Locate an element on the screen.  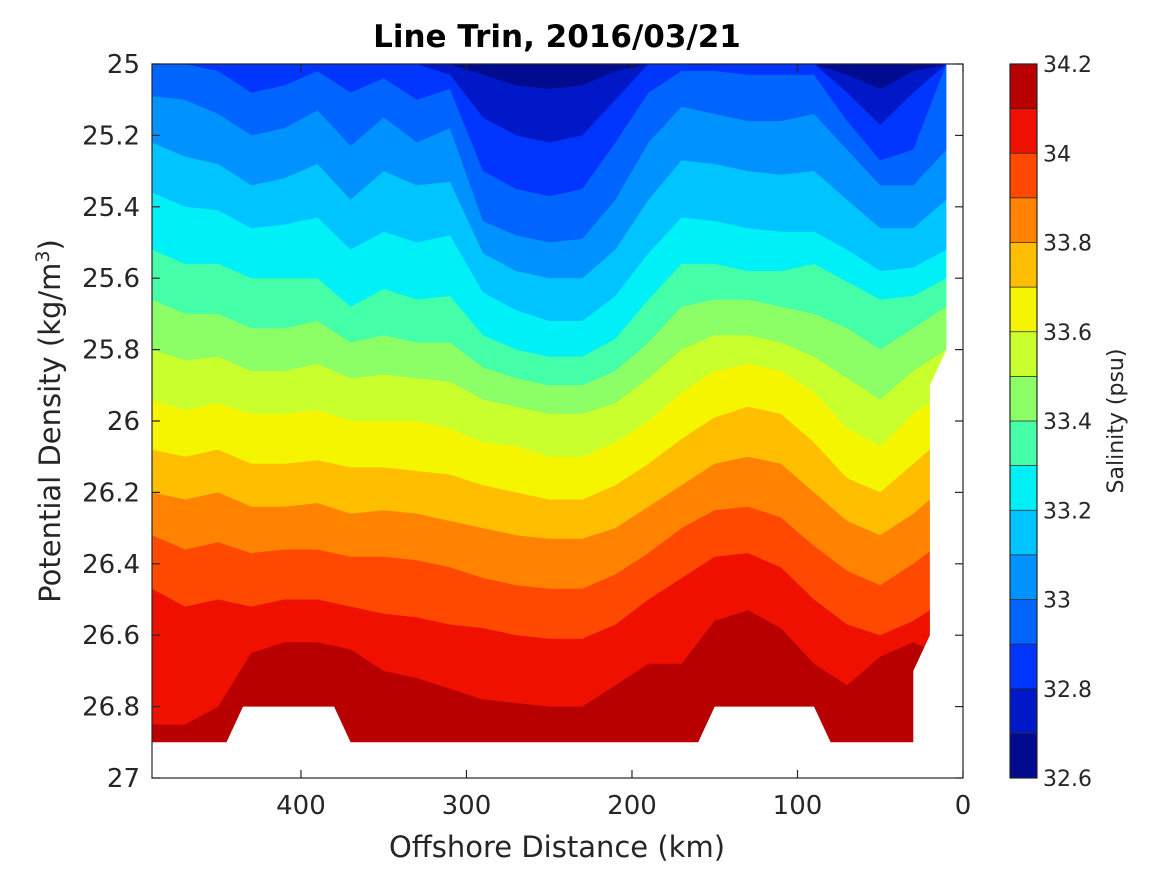
y-tick-label: 25 is located at coordinates (123, 65).